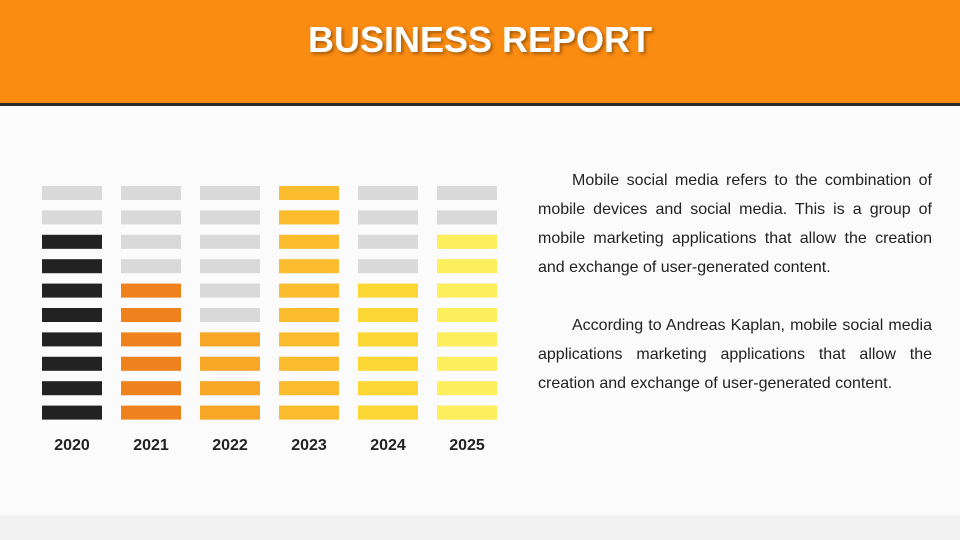  Describe the element at coordinates (388, 445) in the screenshot. I see `x-tick-label: 2024` at that location.